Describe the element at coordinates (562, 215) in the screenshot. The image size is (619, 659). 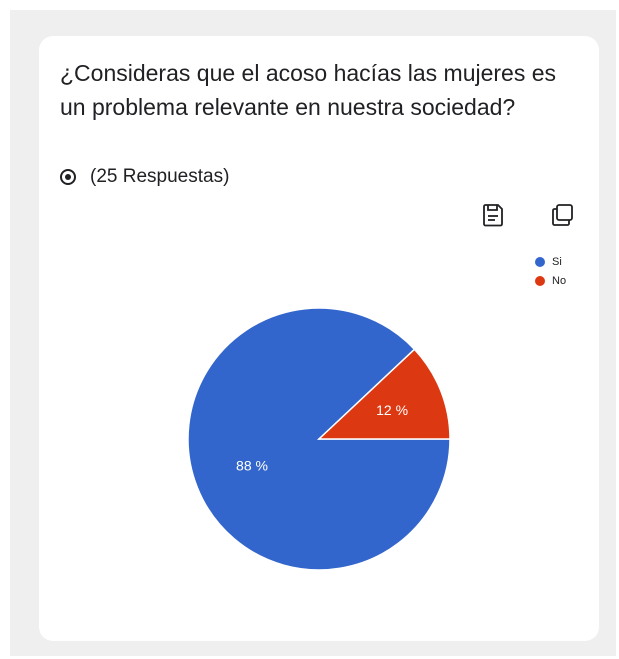
I see `copy-icon` at that location.